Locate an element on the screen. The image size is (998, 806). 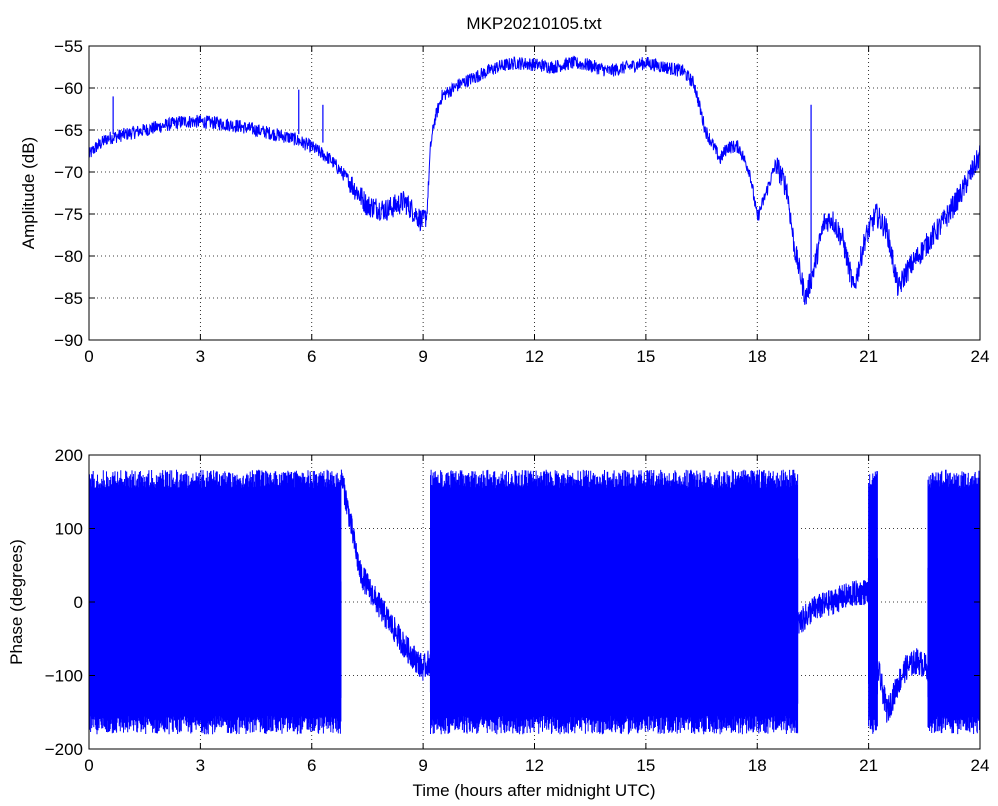
phase-ytick-label: 200 is located at coordinates (69, 455).